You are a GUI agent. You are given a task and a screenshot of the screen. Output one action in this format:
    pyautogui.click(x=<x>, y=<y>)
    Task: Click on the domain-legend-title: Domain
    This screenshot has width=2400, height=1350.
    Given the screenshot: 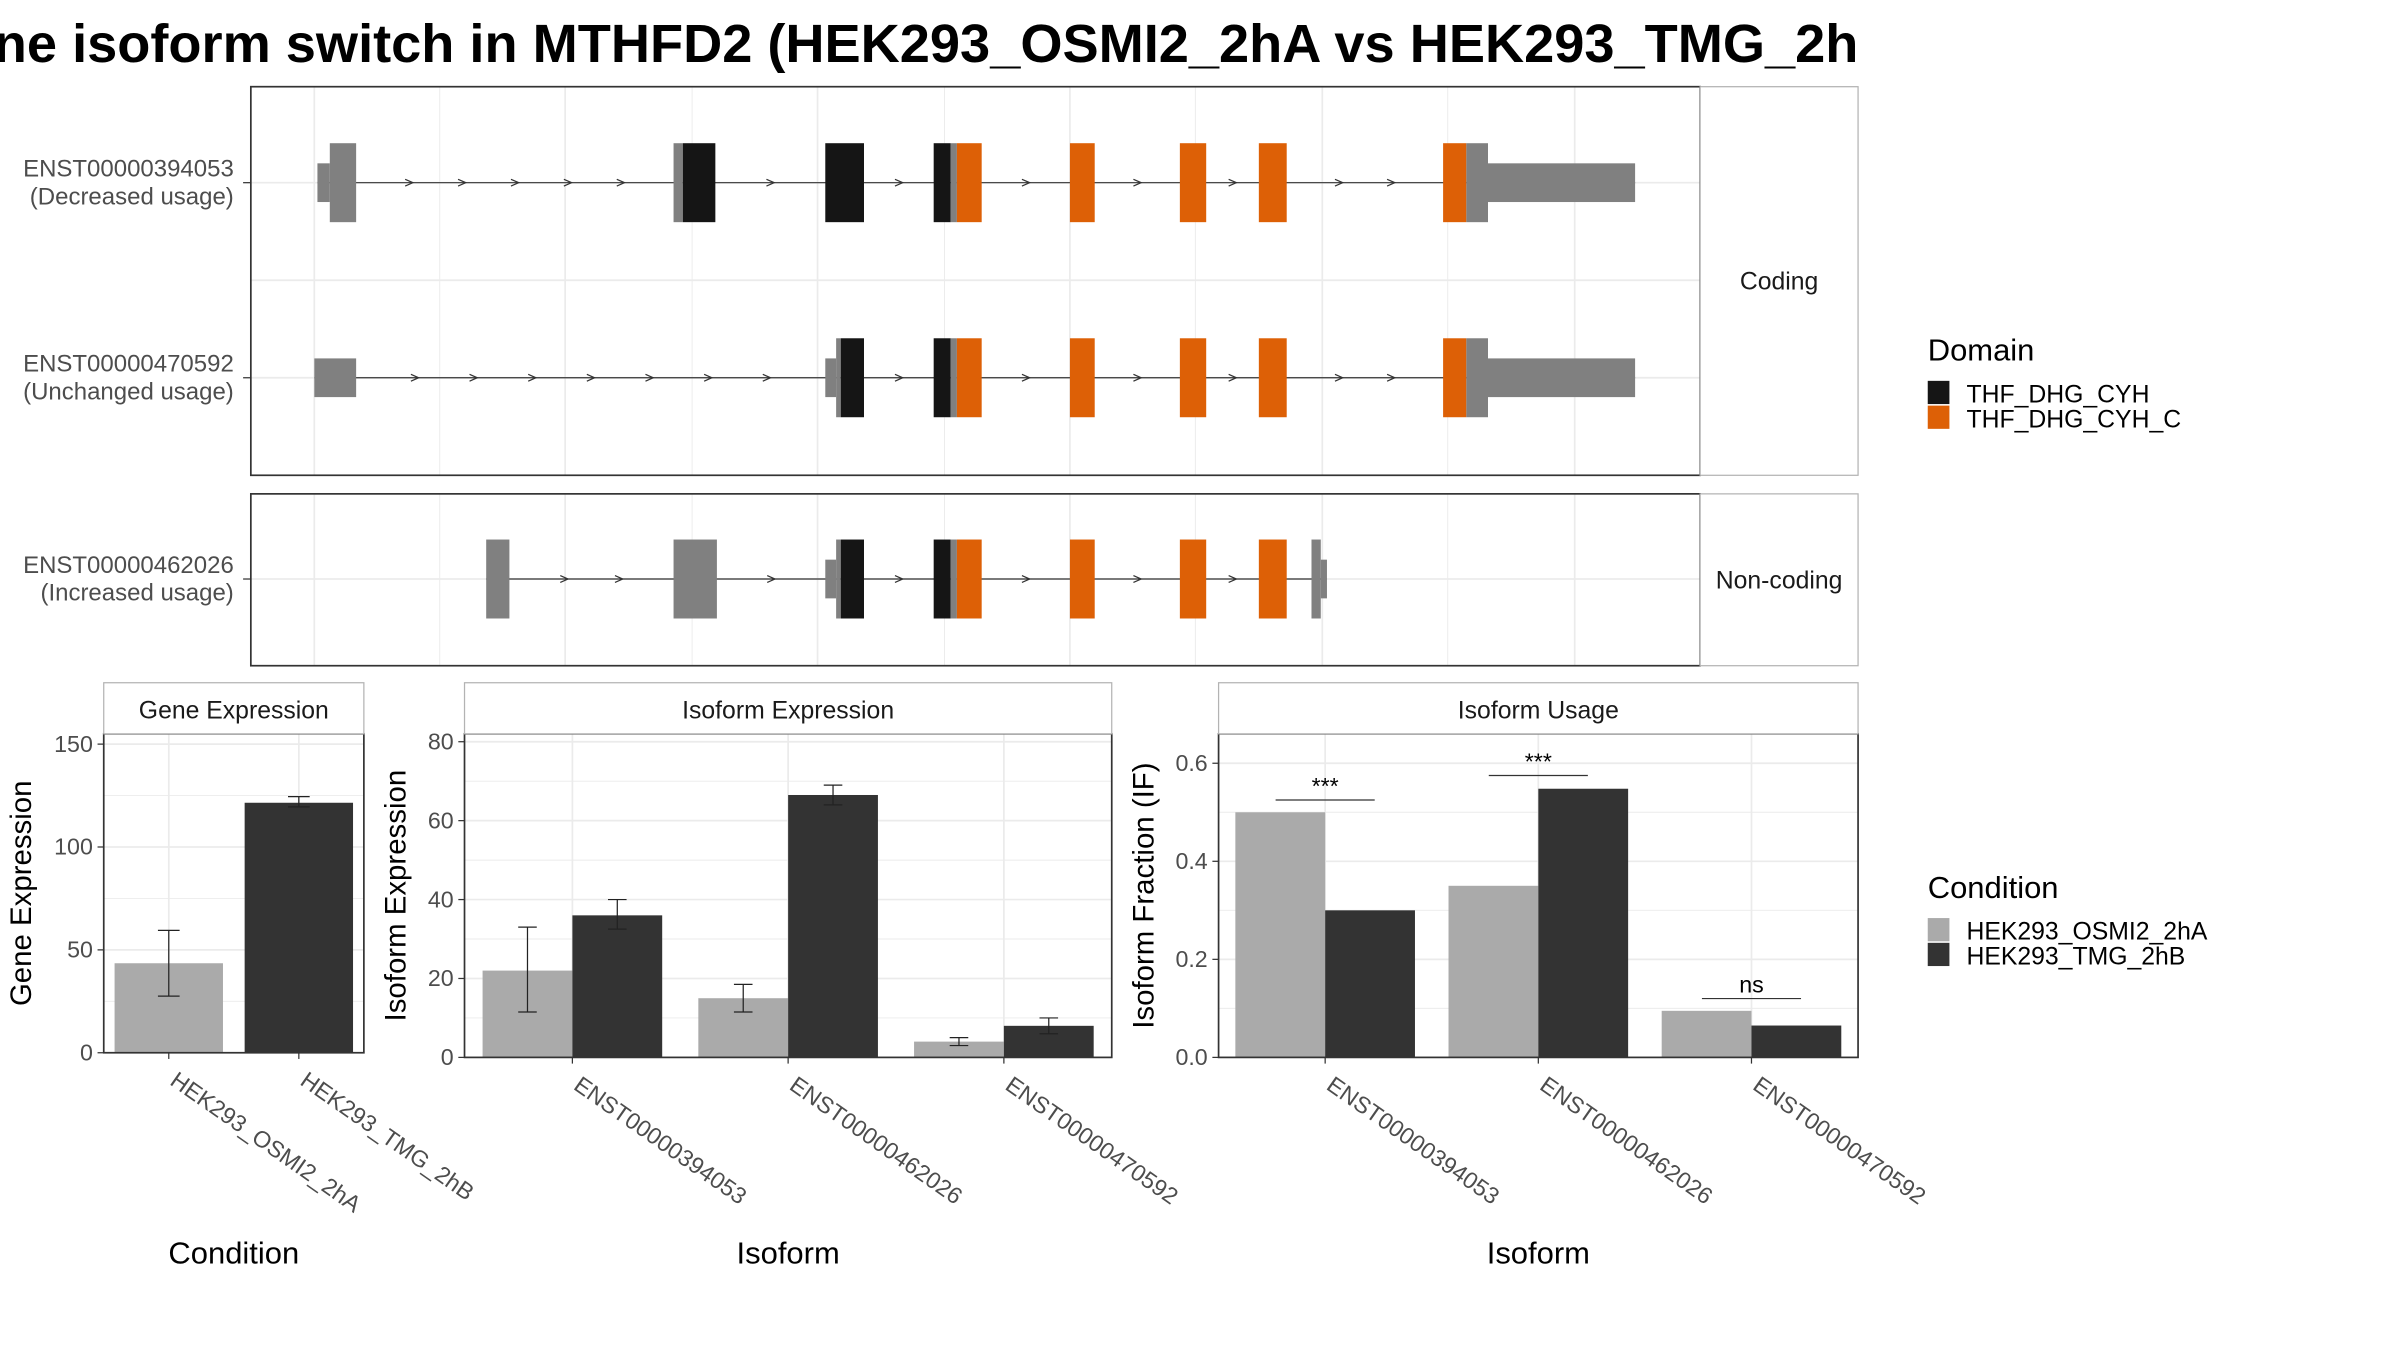 What is the action you would take?
    pyautogui.click(x=1981, y=350)
    